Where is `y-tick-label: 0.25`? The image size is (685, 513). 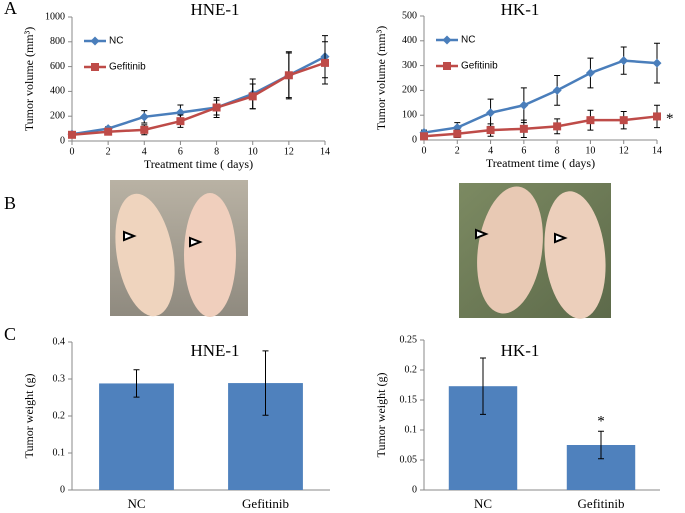
y-tick-label: 0.25 is located at coordinates (409, 339).